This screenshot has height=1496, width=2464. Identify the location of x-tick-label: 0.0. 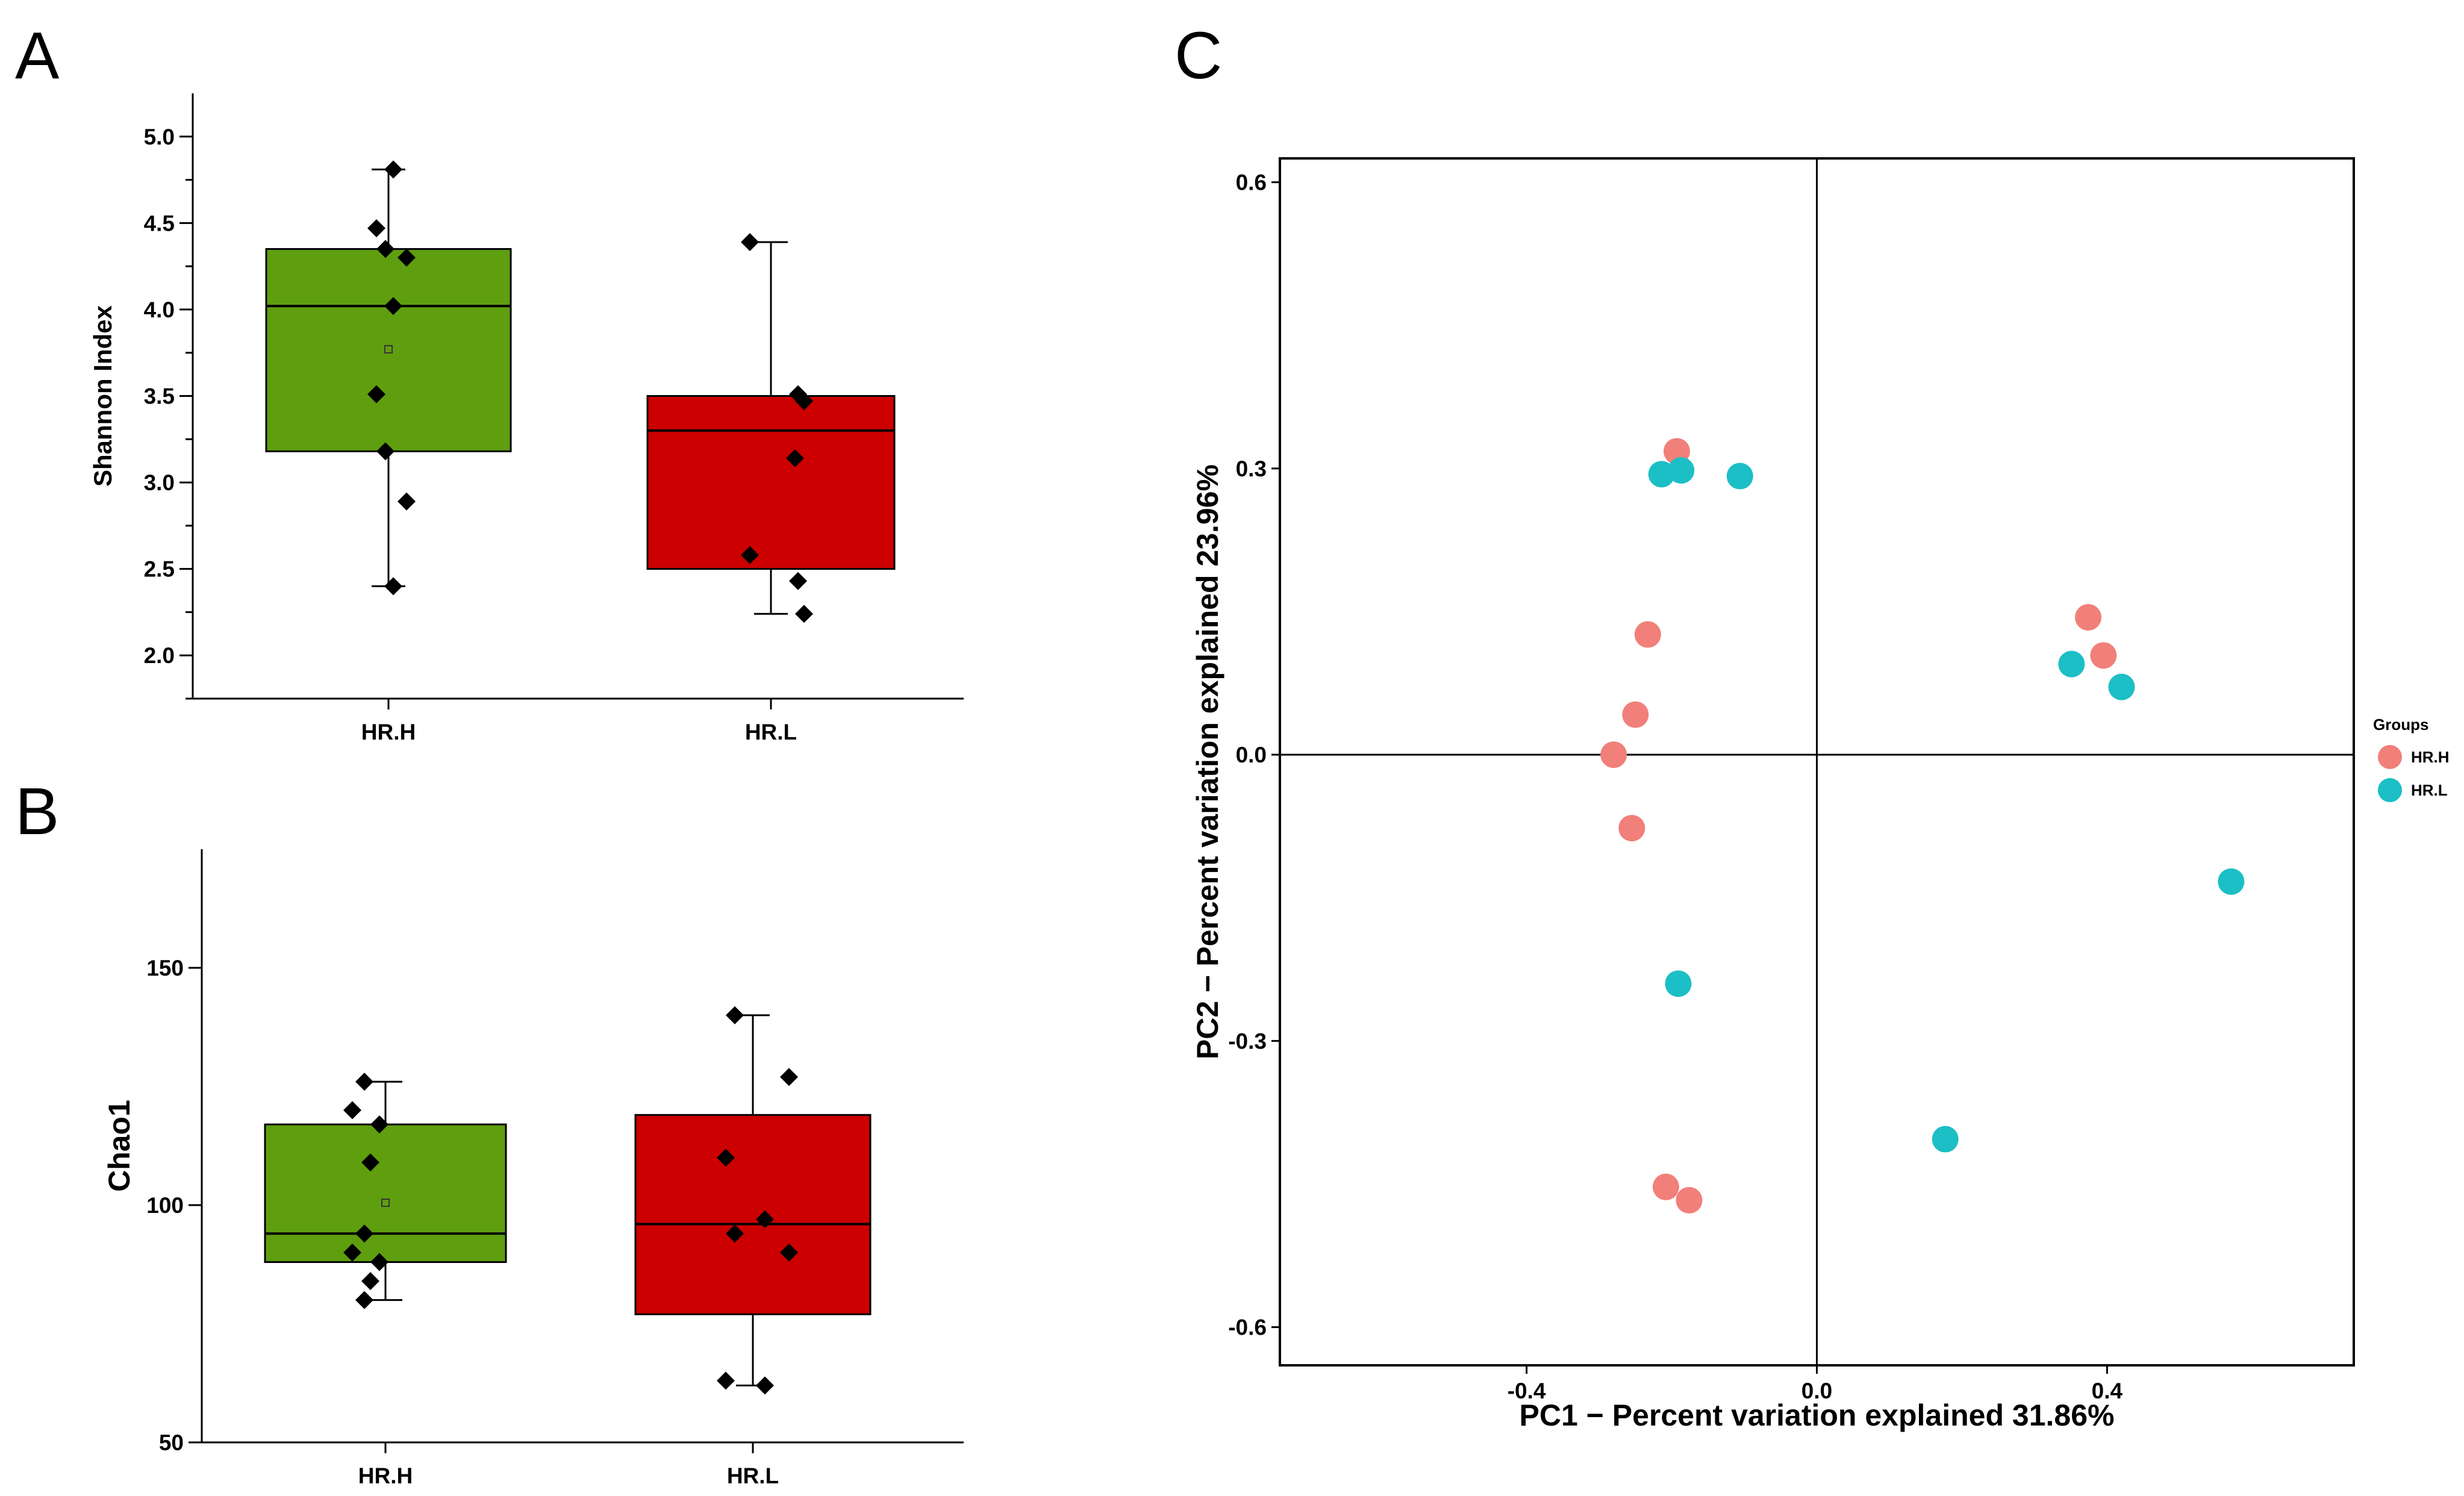
(1816, 1391).